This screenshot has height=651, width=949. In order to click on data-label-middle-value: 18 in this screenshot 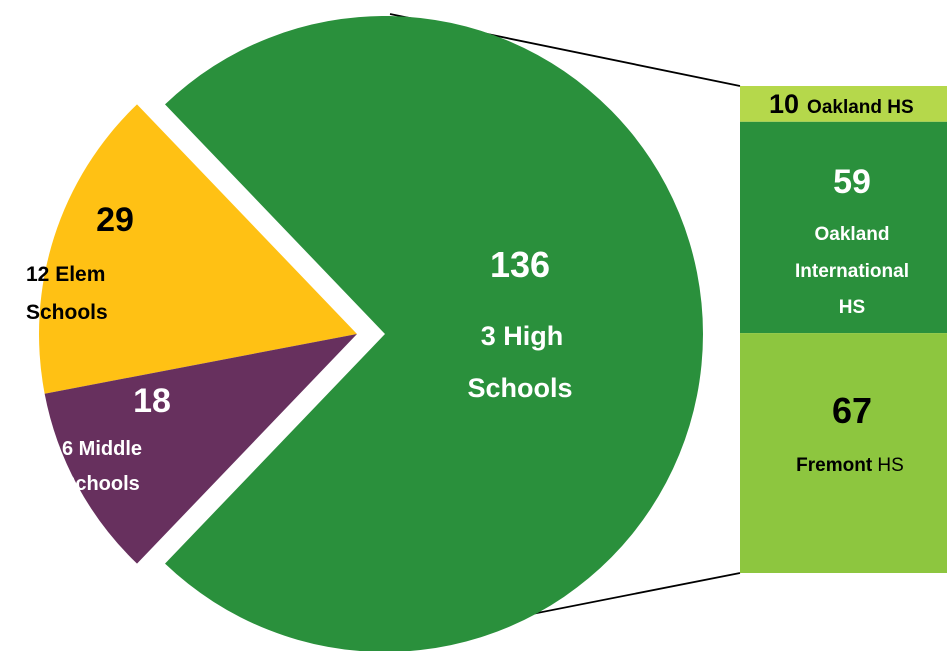, I will do `click(152, 401)`.